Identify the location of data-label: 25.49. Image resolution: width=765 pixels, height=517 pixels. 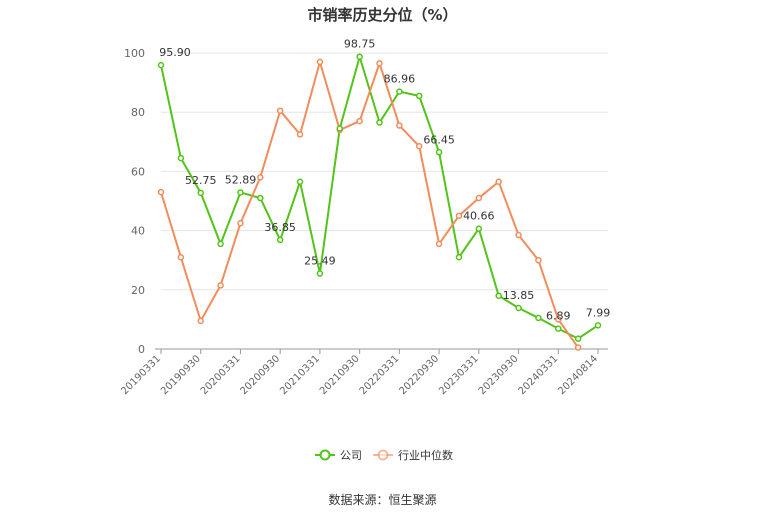
(320, 261).